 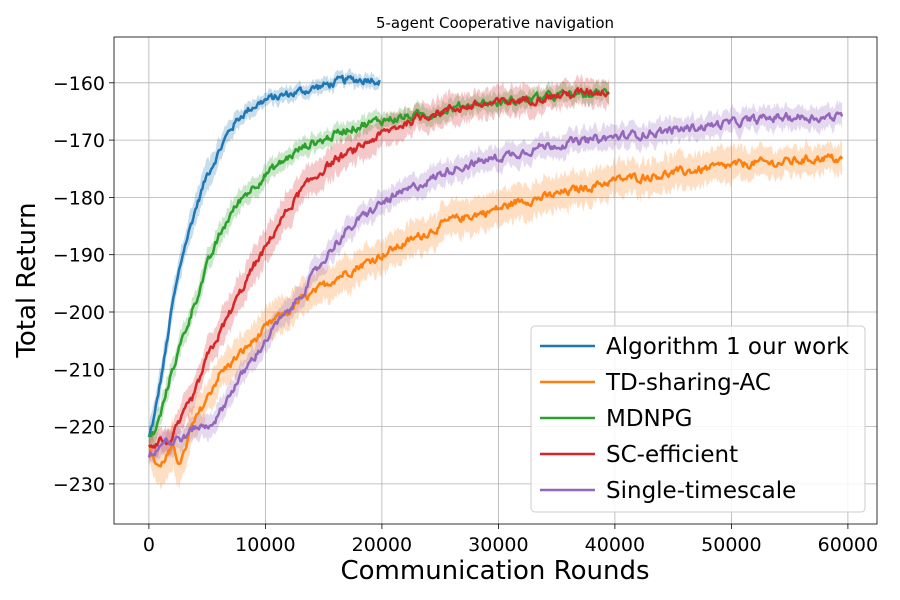 I want to click on y-tick-label: −230, so click(x=79, y=485).